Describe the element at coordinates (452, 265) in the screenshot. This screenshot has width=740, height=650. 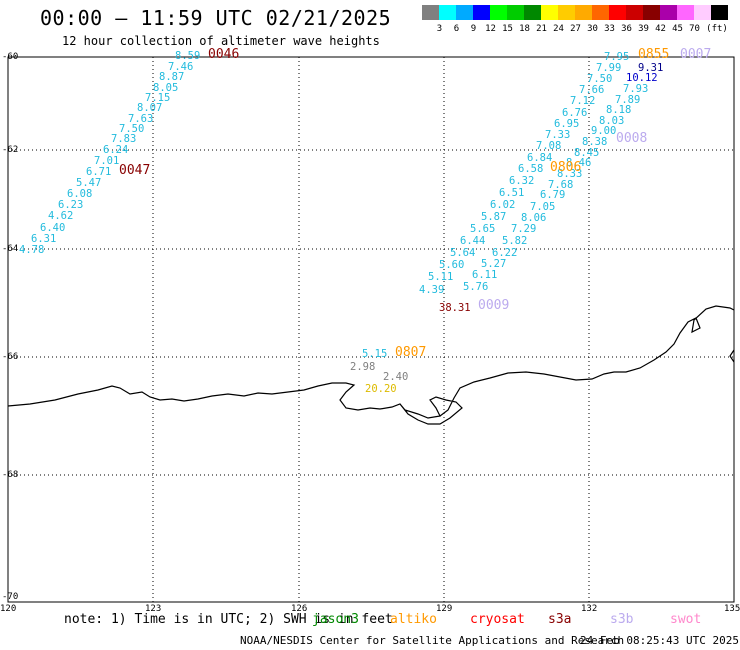
I see `wave-label: 5.60` at that location.